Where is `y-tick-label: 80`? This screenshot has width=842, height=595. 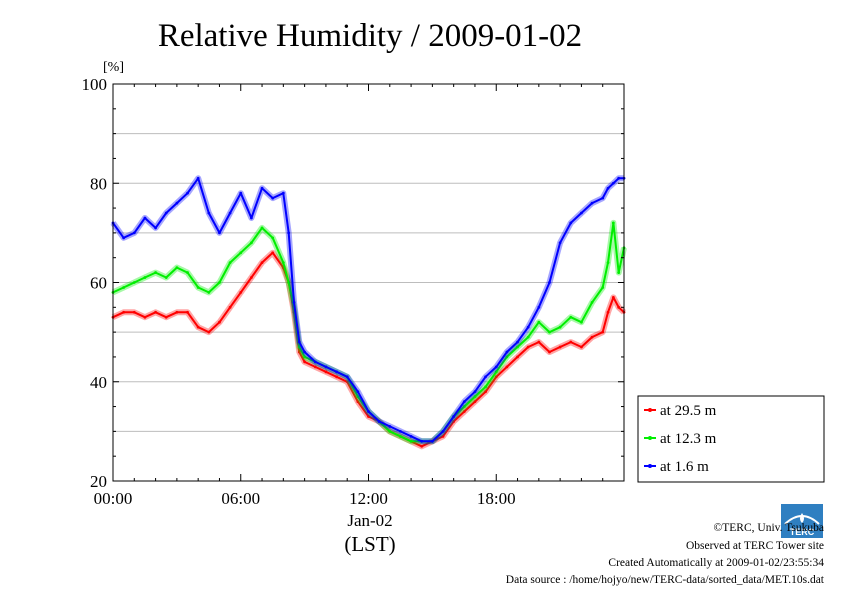
y-tick-label: 80 is located at coordinates (98, 183).